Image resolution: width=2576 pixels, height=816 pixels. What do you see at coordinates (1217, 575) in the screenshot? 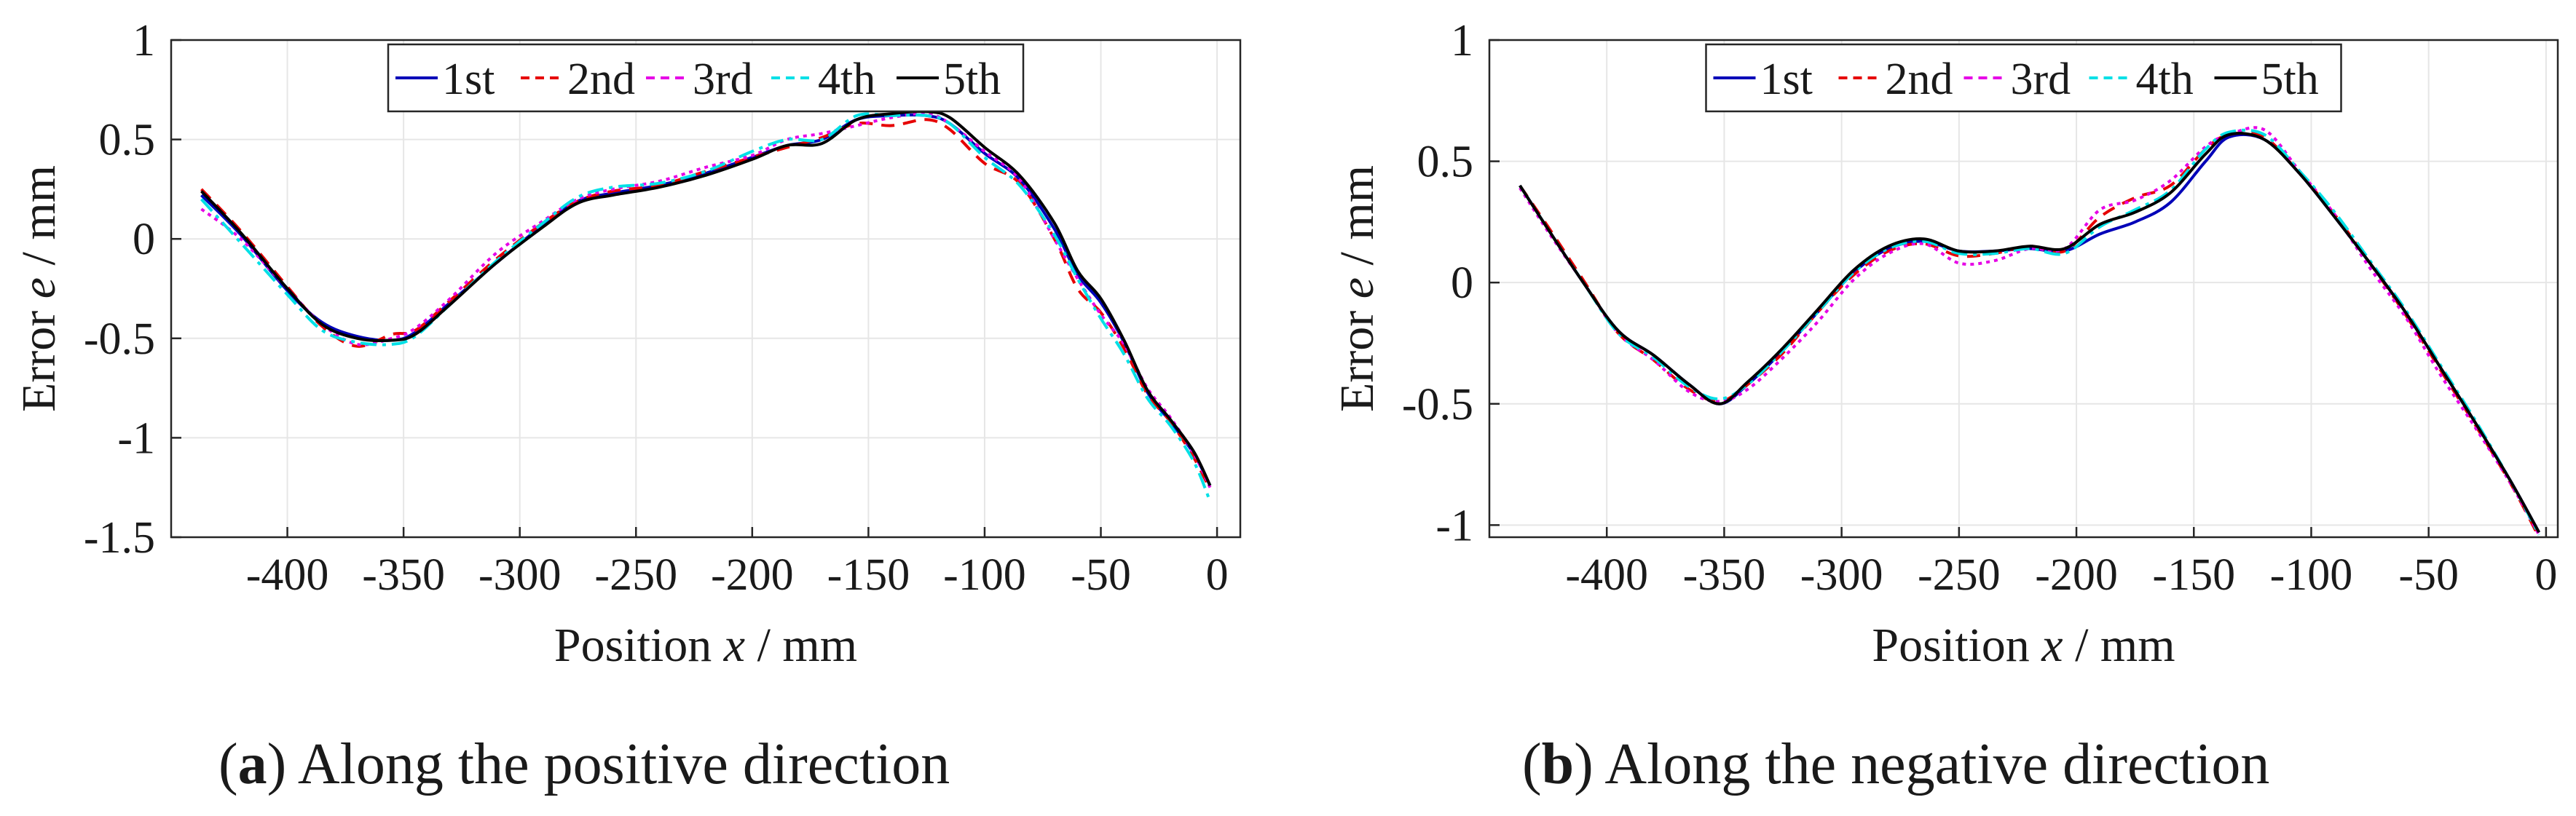
I see `x-tick-label-a-8: 0` at bounding box center [1217, 575].